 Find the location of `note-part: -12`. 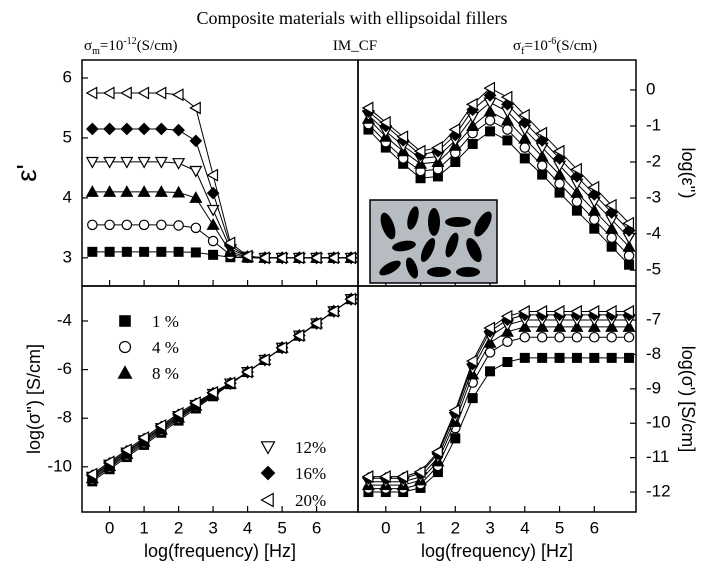

note-part: -12 is located at coordinates (129, 41).